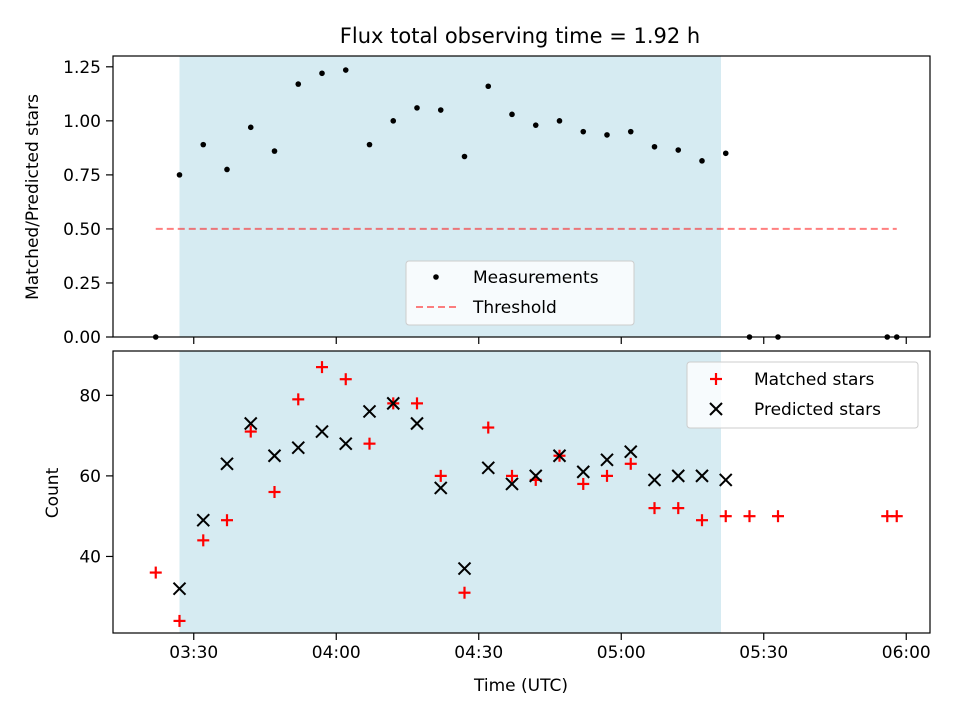 The width and height of the screenshot is (960, 720). I want to click on top-y-tick-label: 0.50, so click(82, 230).